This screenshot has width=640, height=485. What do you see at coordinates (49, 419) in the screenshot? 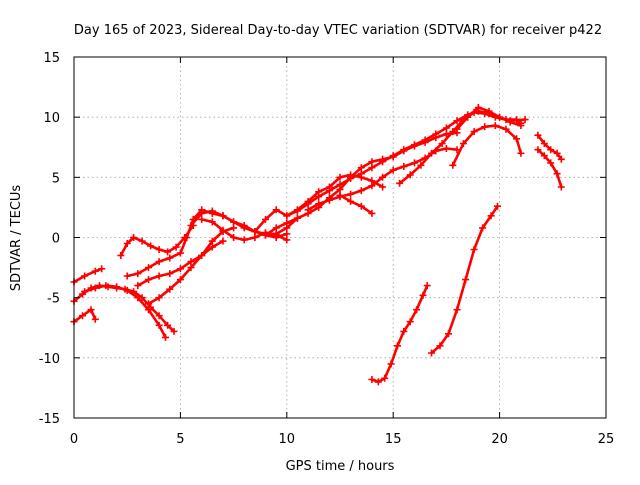
I see `y-tick-label: -15` at bounding box center [49, 419].